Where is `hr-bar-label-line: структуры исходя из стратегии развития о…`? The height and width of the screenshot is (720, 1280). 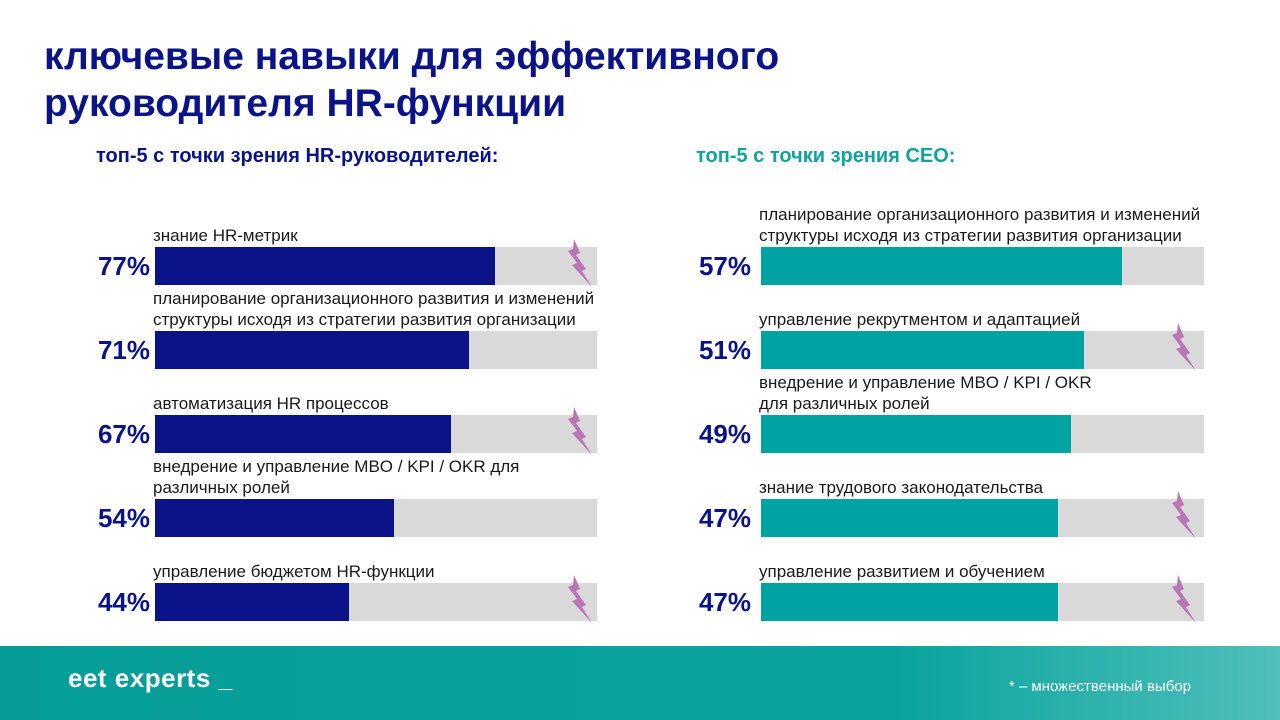
hr-bar-label-line: структуры исходя из стратегии развития о… is located at coordinates (364, 319).